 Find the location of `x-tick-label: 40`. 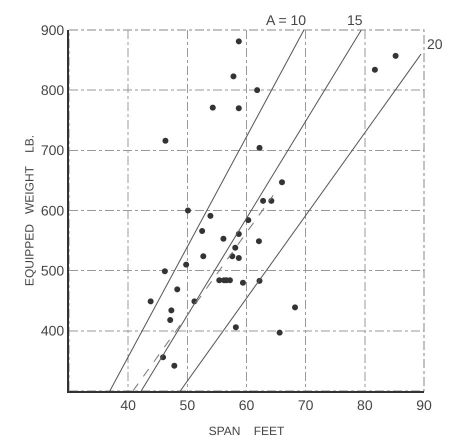

x-tick-label: 40 is located at coordinates (128, 404).